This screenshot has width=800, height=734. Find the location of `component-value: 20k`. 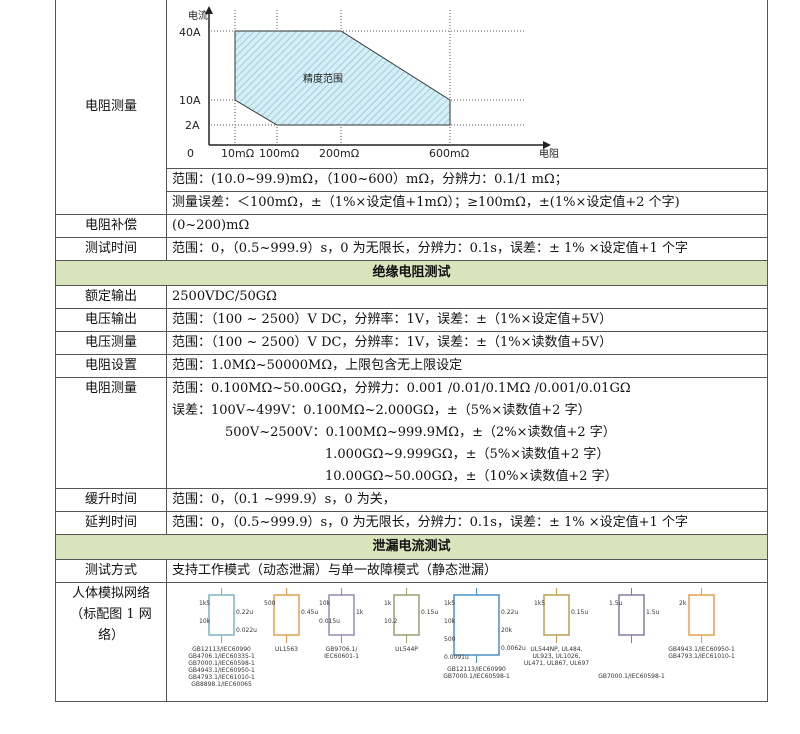

component-value: 20k is located at coordinates (507, 630).